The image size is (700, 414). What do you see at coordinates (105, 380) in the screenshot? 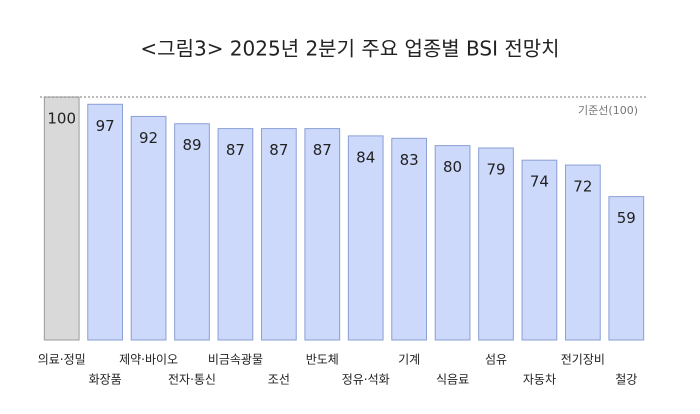
I see `x-tick-label: 화장품` at bounding box center [105, 380].